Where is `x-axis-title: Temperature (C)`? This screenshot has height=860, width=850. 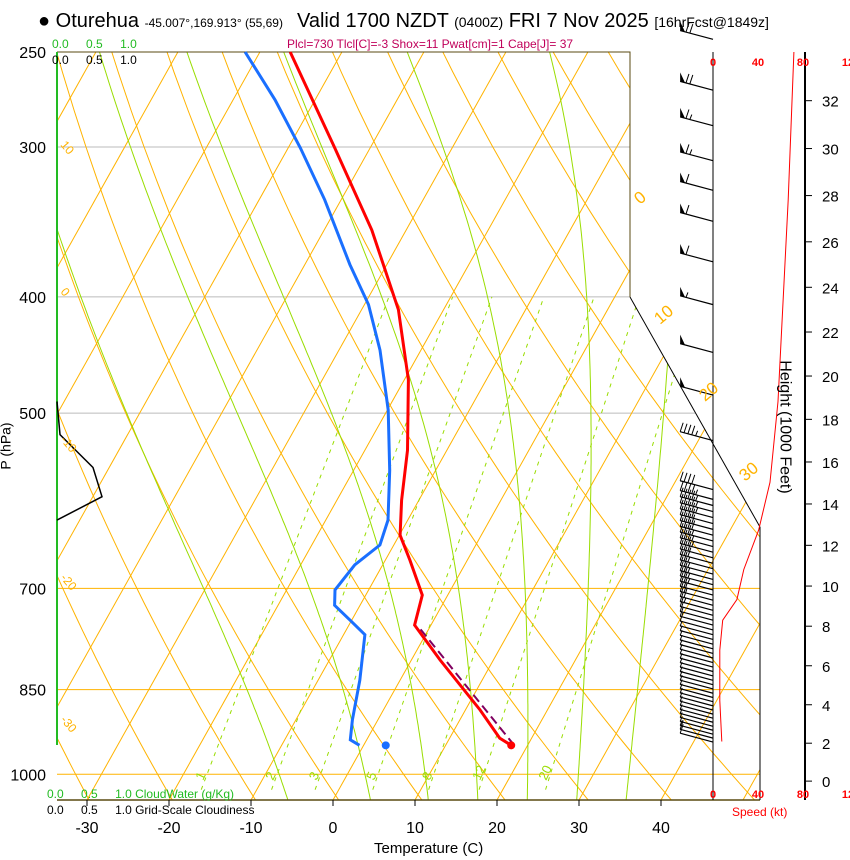
x-axis-title: Temperature (C) is located at coordinates (429, 848).